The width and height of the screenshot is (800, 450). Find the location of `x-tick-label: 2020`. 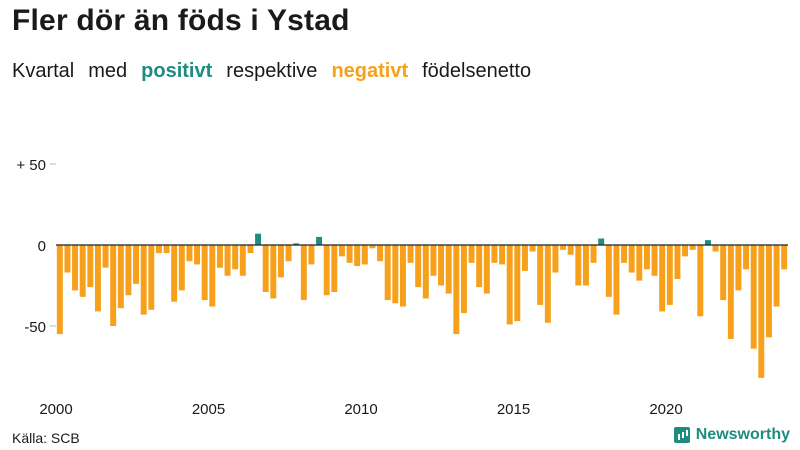

x-tick-label: 2020 is located at coordinates (665, 409).